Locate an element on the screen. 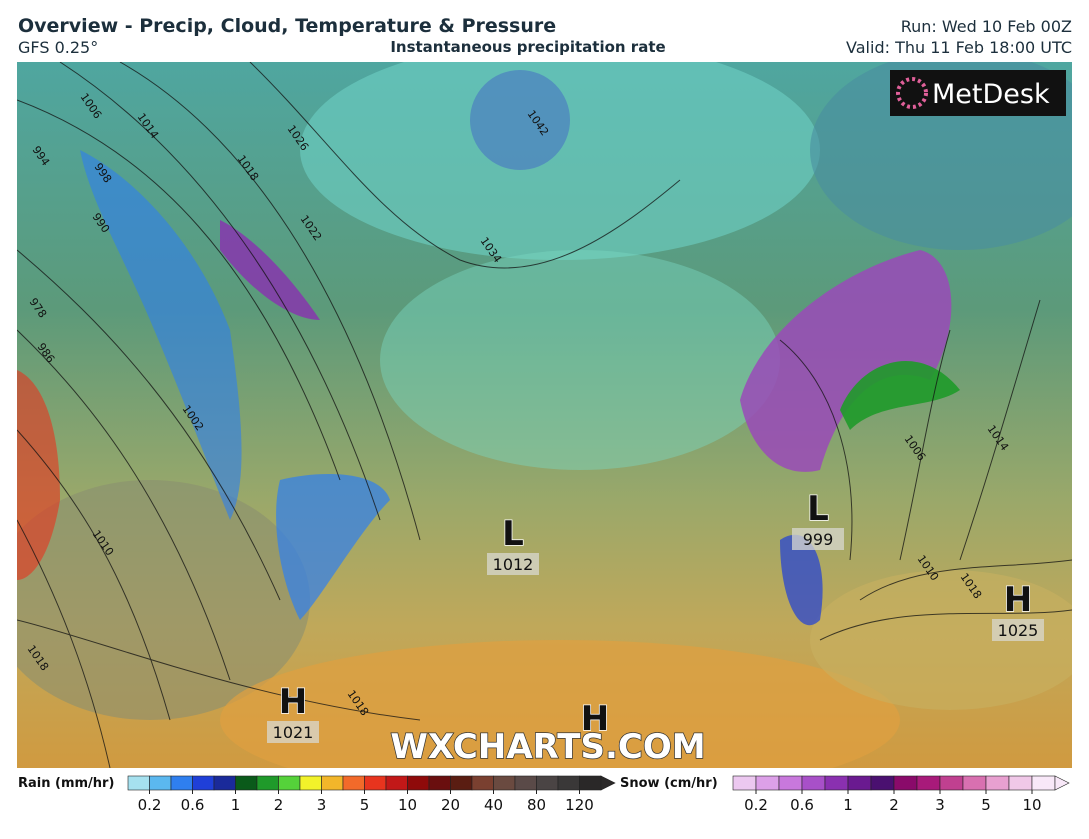 Image resolution: width=1089 pixels, height=839 pixels. watermark: WXCHARTS.COM is located at coordinates (547, 747).